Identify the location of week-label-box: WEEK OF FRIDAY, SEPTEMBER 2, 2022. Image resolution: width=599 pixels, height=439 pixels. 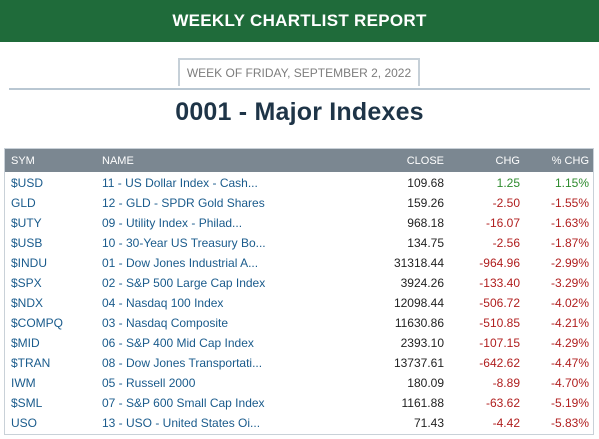
(299, 72).